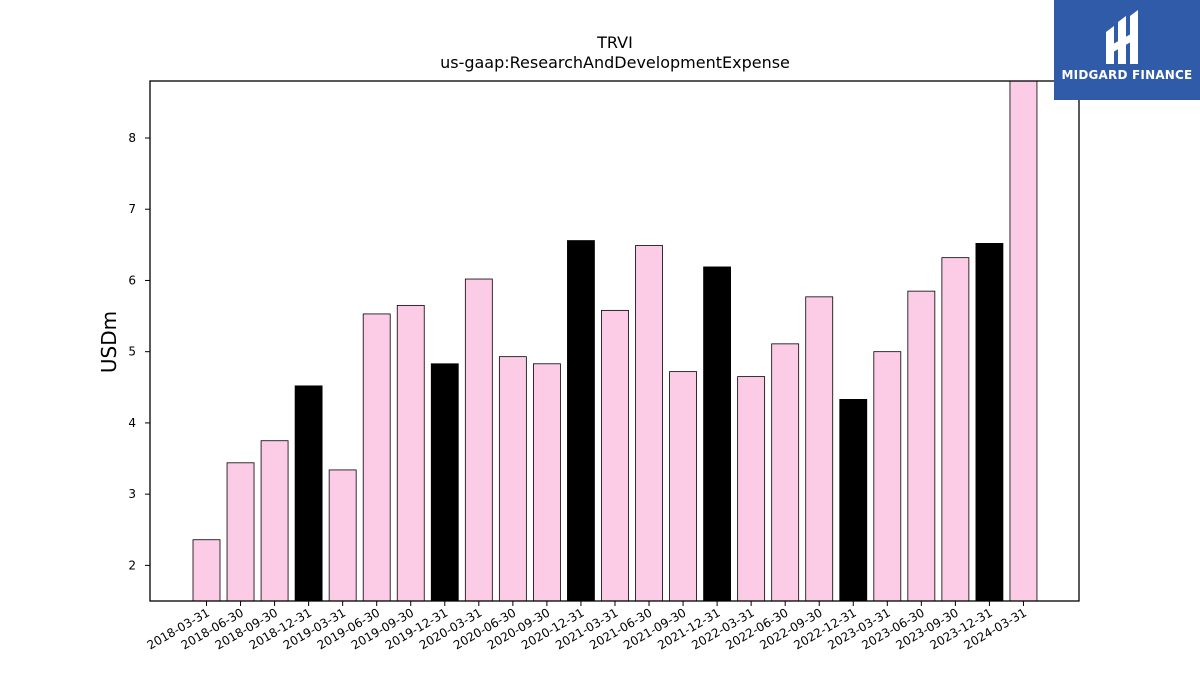 The width and height of the screenshot is (1200, 675). What do you see at coordinates (132, 280) in the screenshot?
I see `y-tick-label: 6` at bounding box center [132, 280].